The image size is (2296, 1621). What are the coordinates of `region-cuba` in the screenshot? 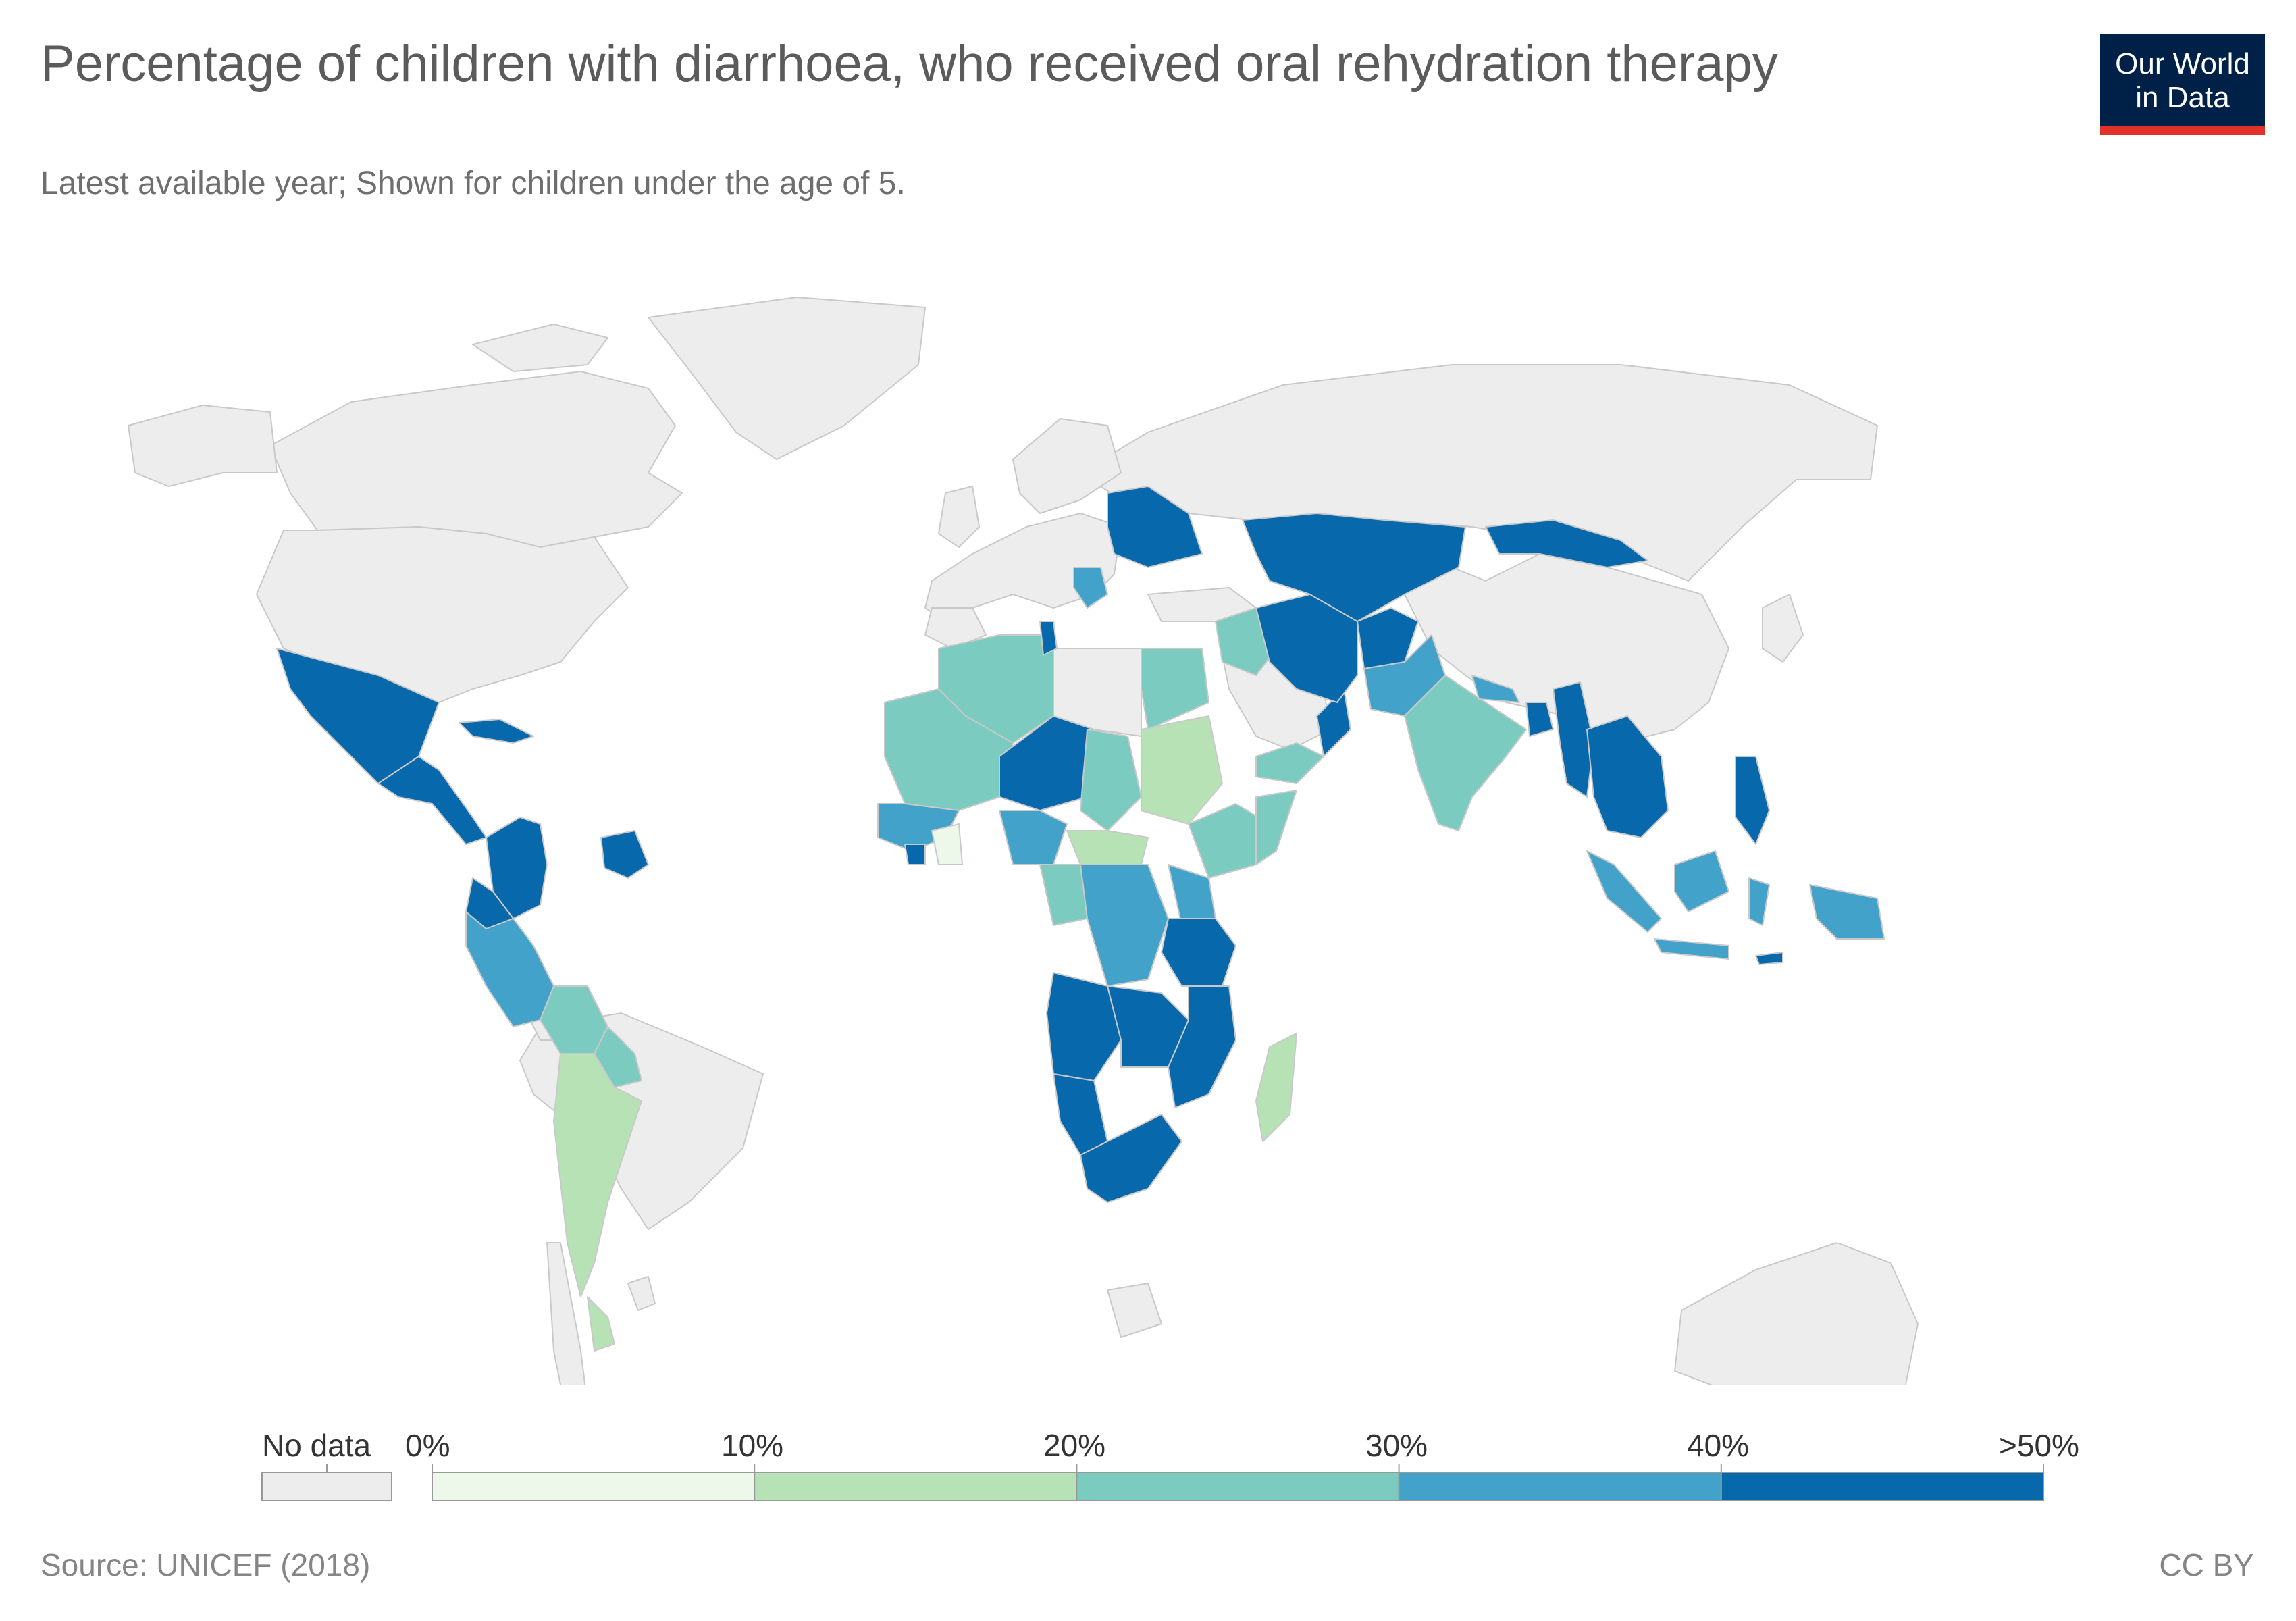 It's located at (496, 731).